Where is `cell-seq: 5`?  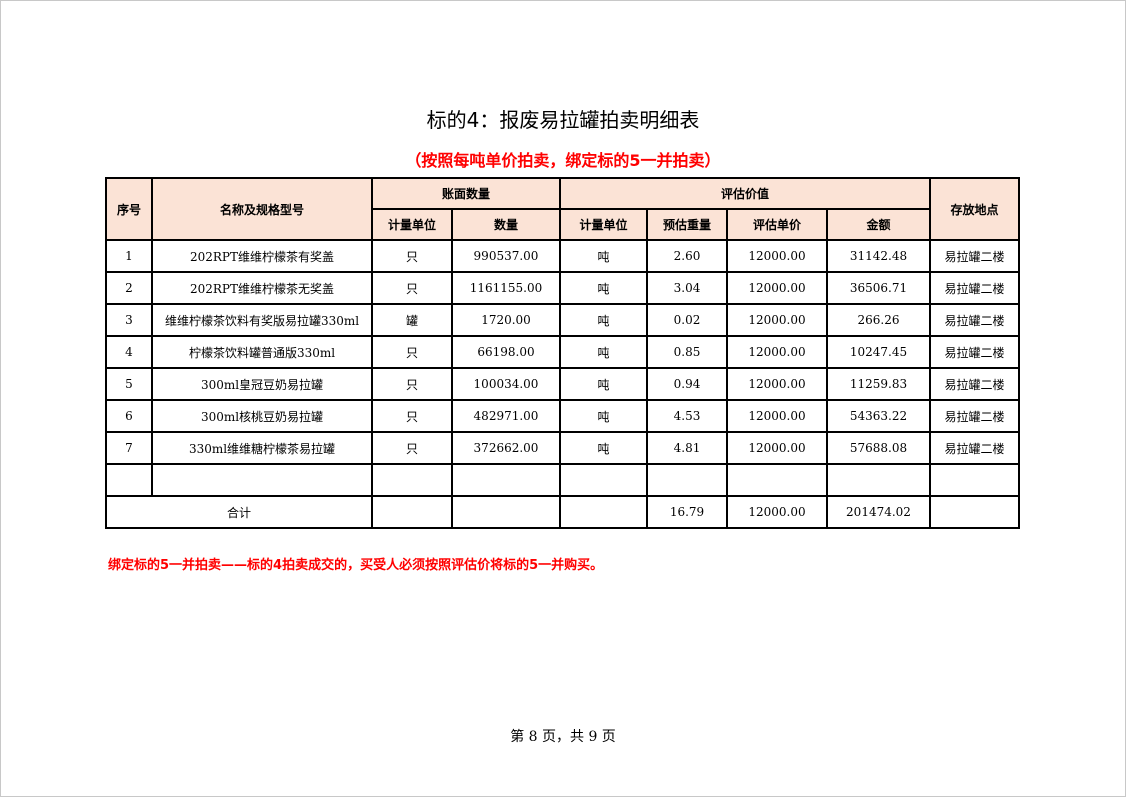
cell-seq: 5 is located at coordinates (129, 384).